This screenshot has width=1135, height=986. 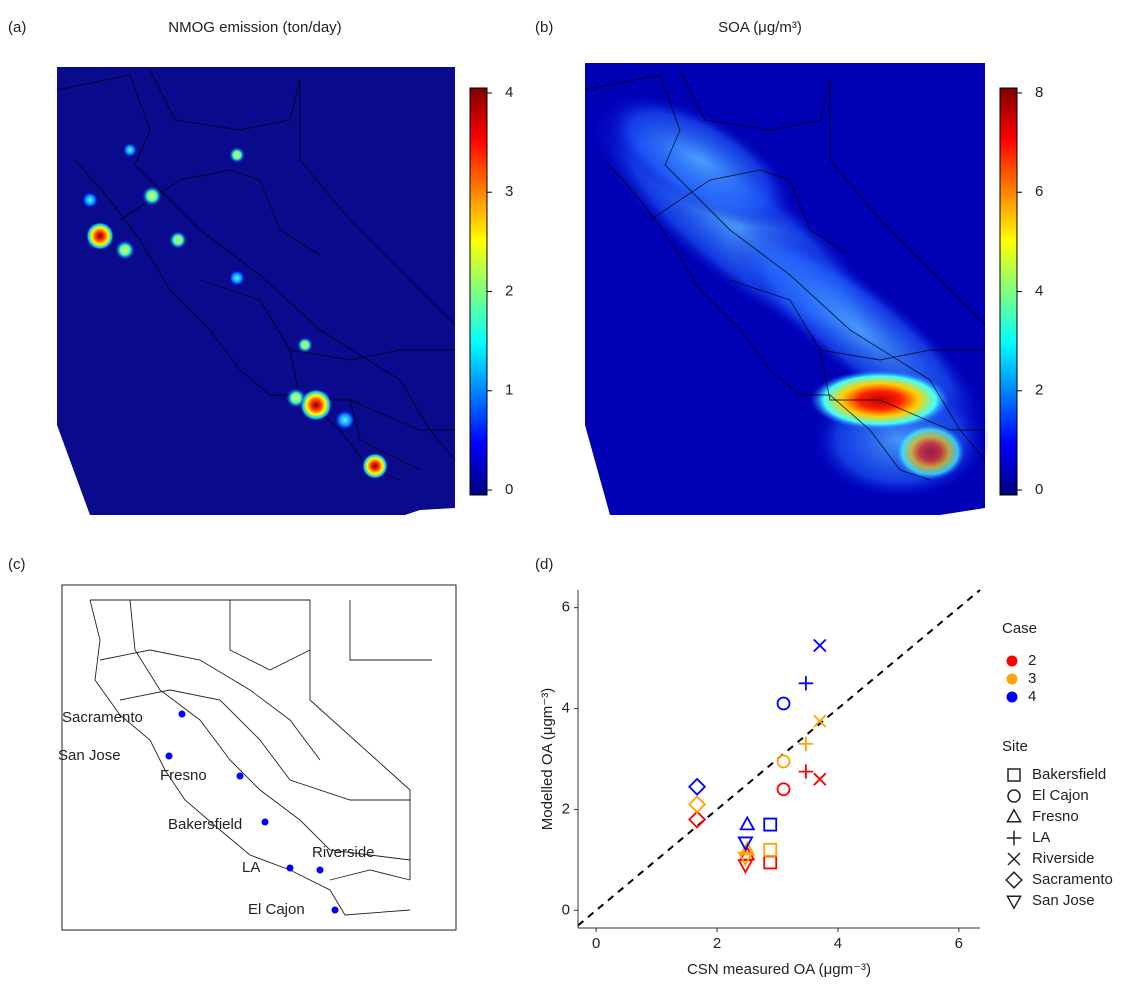 What do you see at coordinates (1039, 92) in the screenshot?
I see `colorbar-tick-label: 8` at bounding box center [1039, 92].